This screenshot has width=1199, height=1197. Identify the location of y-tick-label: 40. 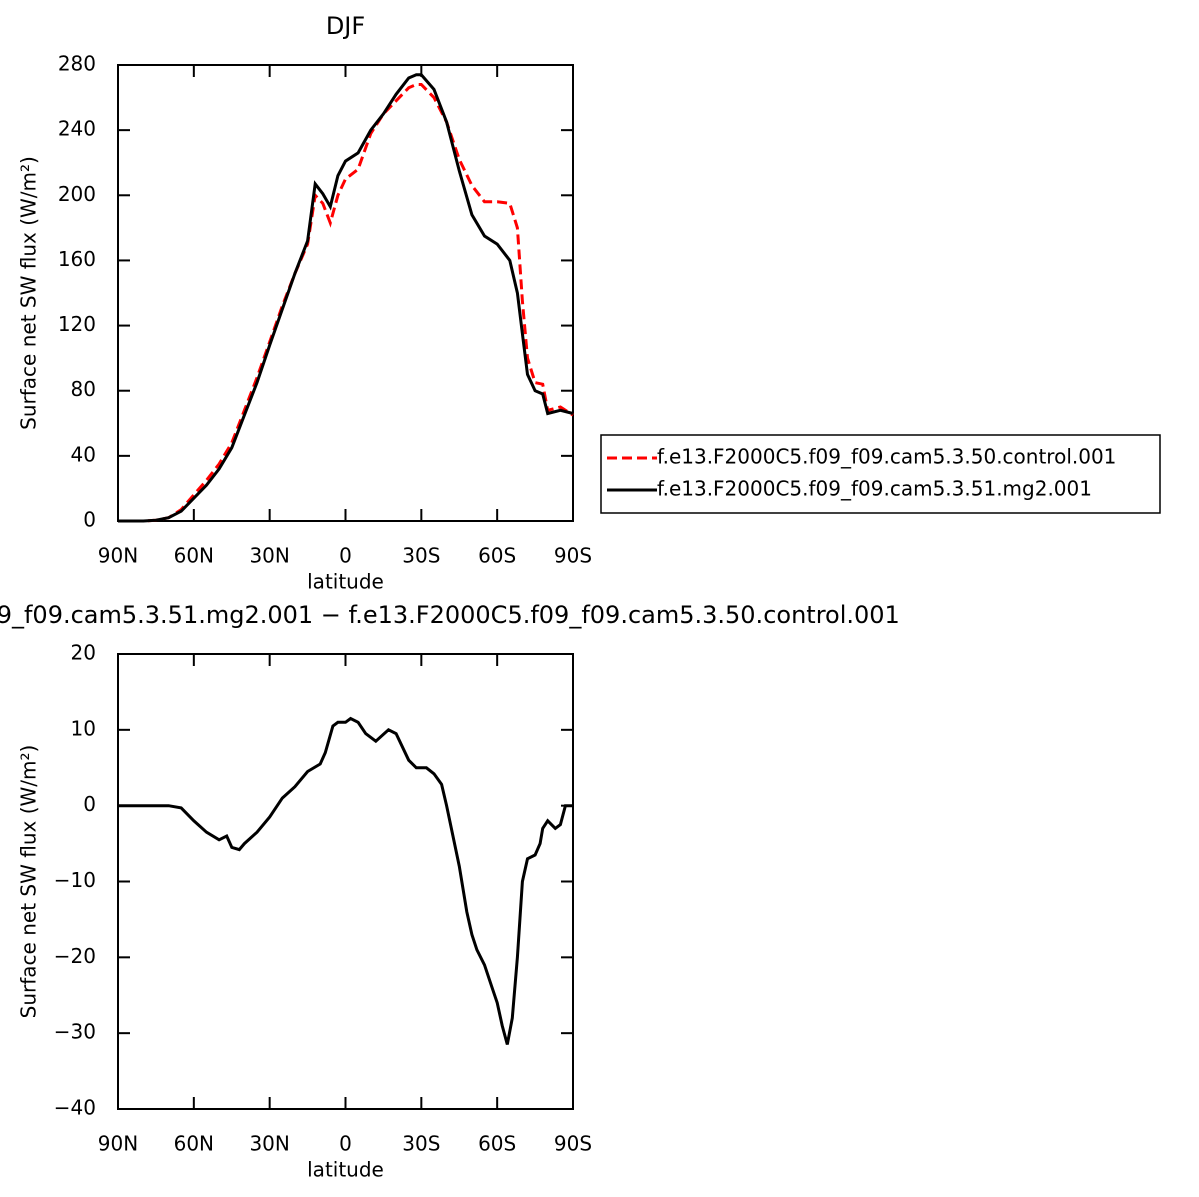
(83, 454).